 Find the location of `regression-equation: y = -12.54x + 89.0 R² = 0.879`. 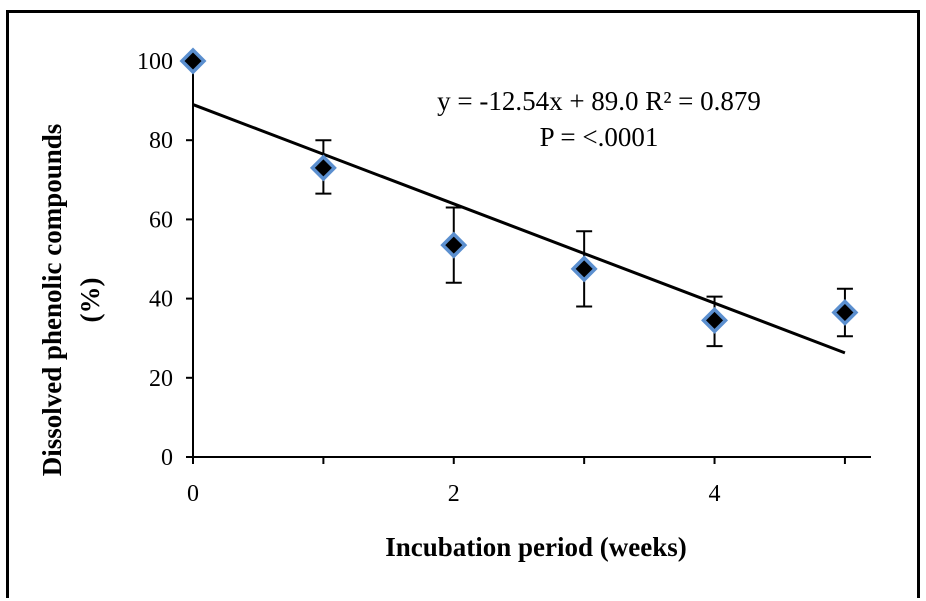

regression-equation: y = -12.54x + 89.0 R² = 0.879 is located at coordinates (599, 101).